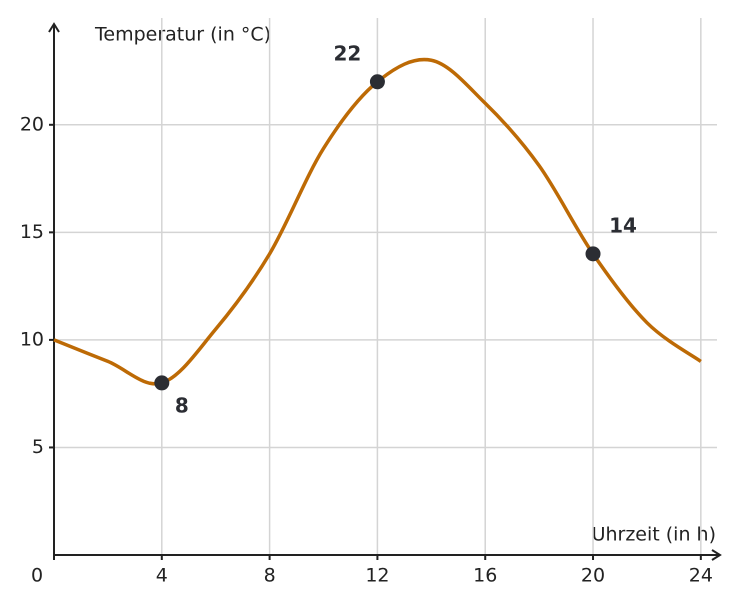 This screenshot has height=604, width=745. What do you see at coordinates (701, 576) in the screenshot?
I see `x-tick-label: 24` at bounding box center [701, 576].